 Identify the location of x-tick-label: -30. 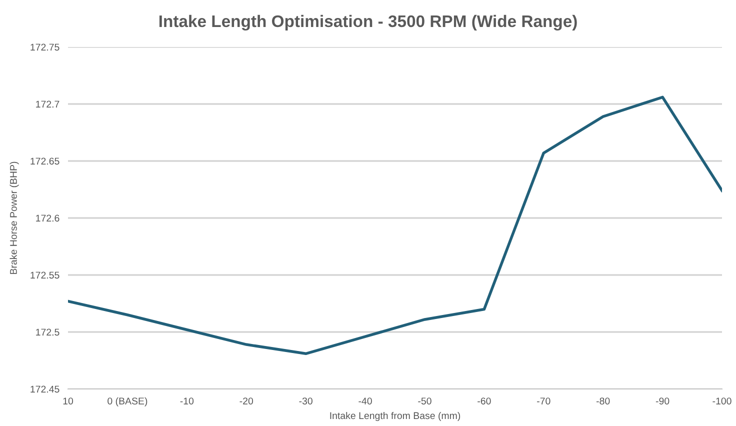
(305, 401).